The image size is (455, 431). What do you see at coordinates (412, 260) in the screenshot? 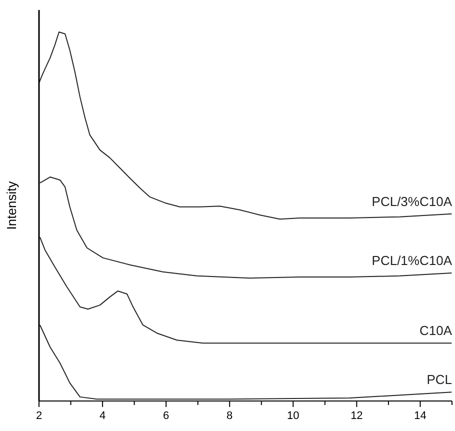
I see `series-label: PCL/1%C10A` at bounding box center [412, 260].